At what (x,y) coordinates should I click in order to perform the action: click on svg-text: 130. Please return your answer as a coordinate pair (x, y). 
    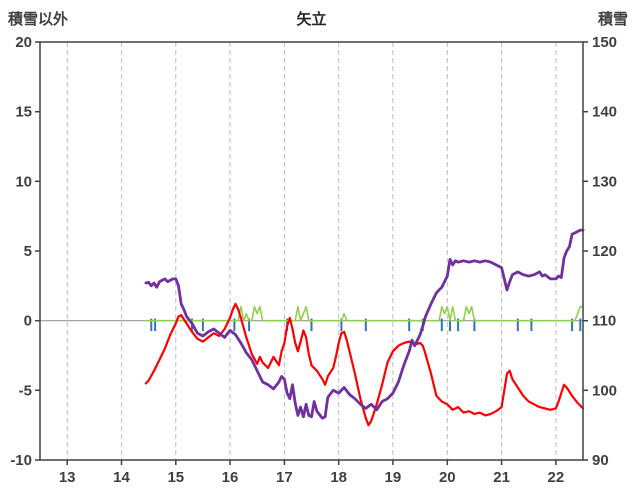
    Looking at the image, I should click on (604, 181).